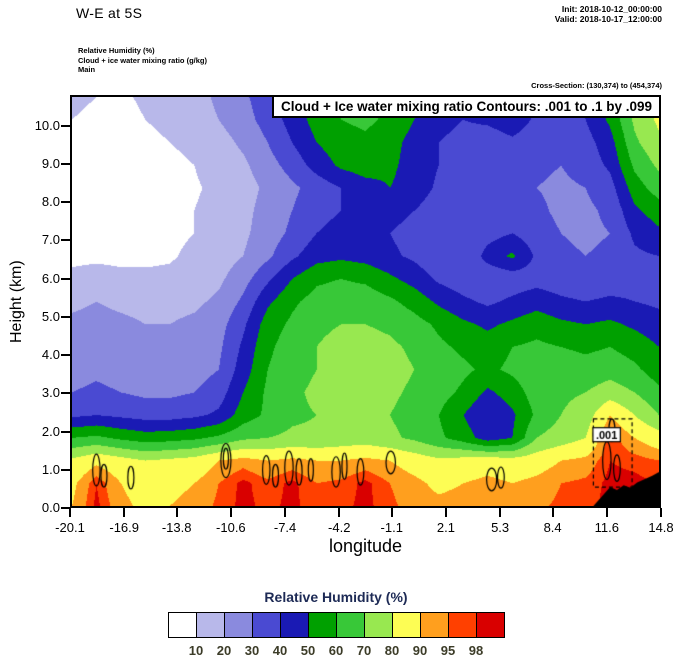 This screenshot has width=674, height=667. Describe the element at coordinates (596, 85) in the screenshot. I see `cross-section-coords: Cross-Section: (130,374) to (454,374)` at that location.